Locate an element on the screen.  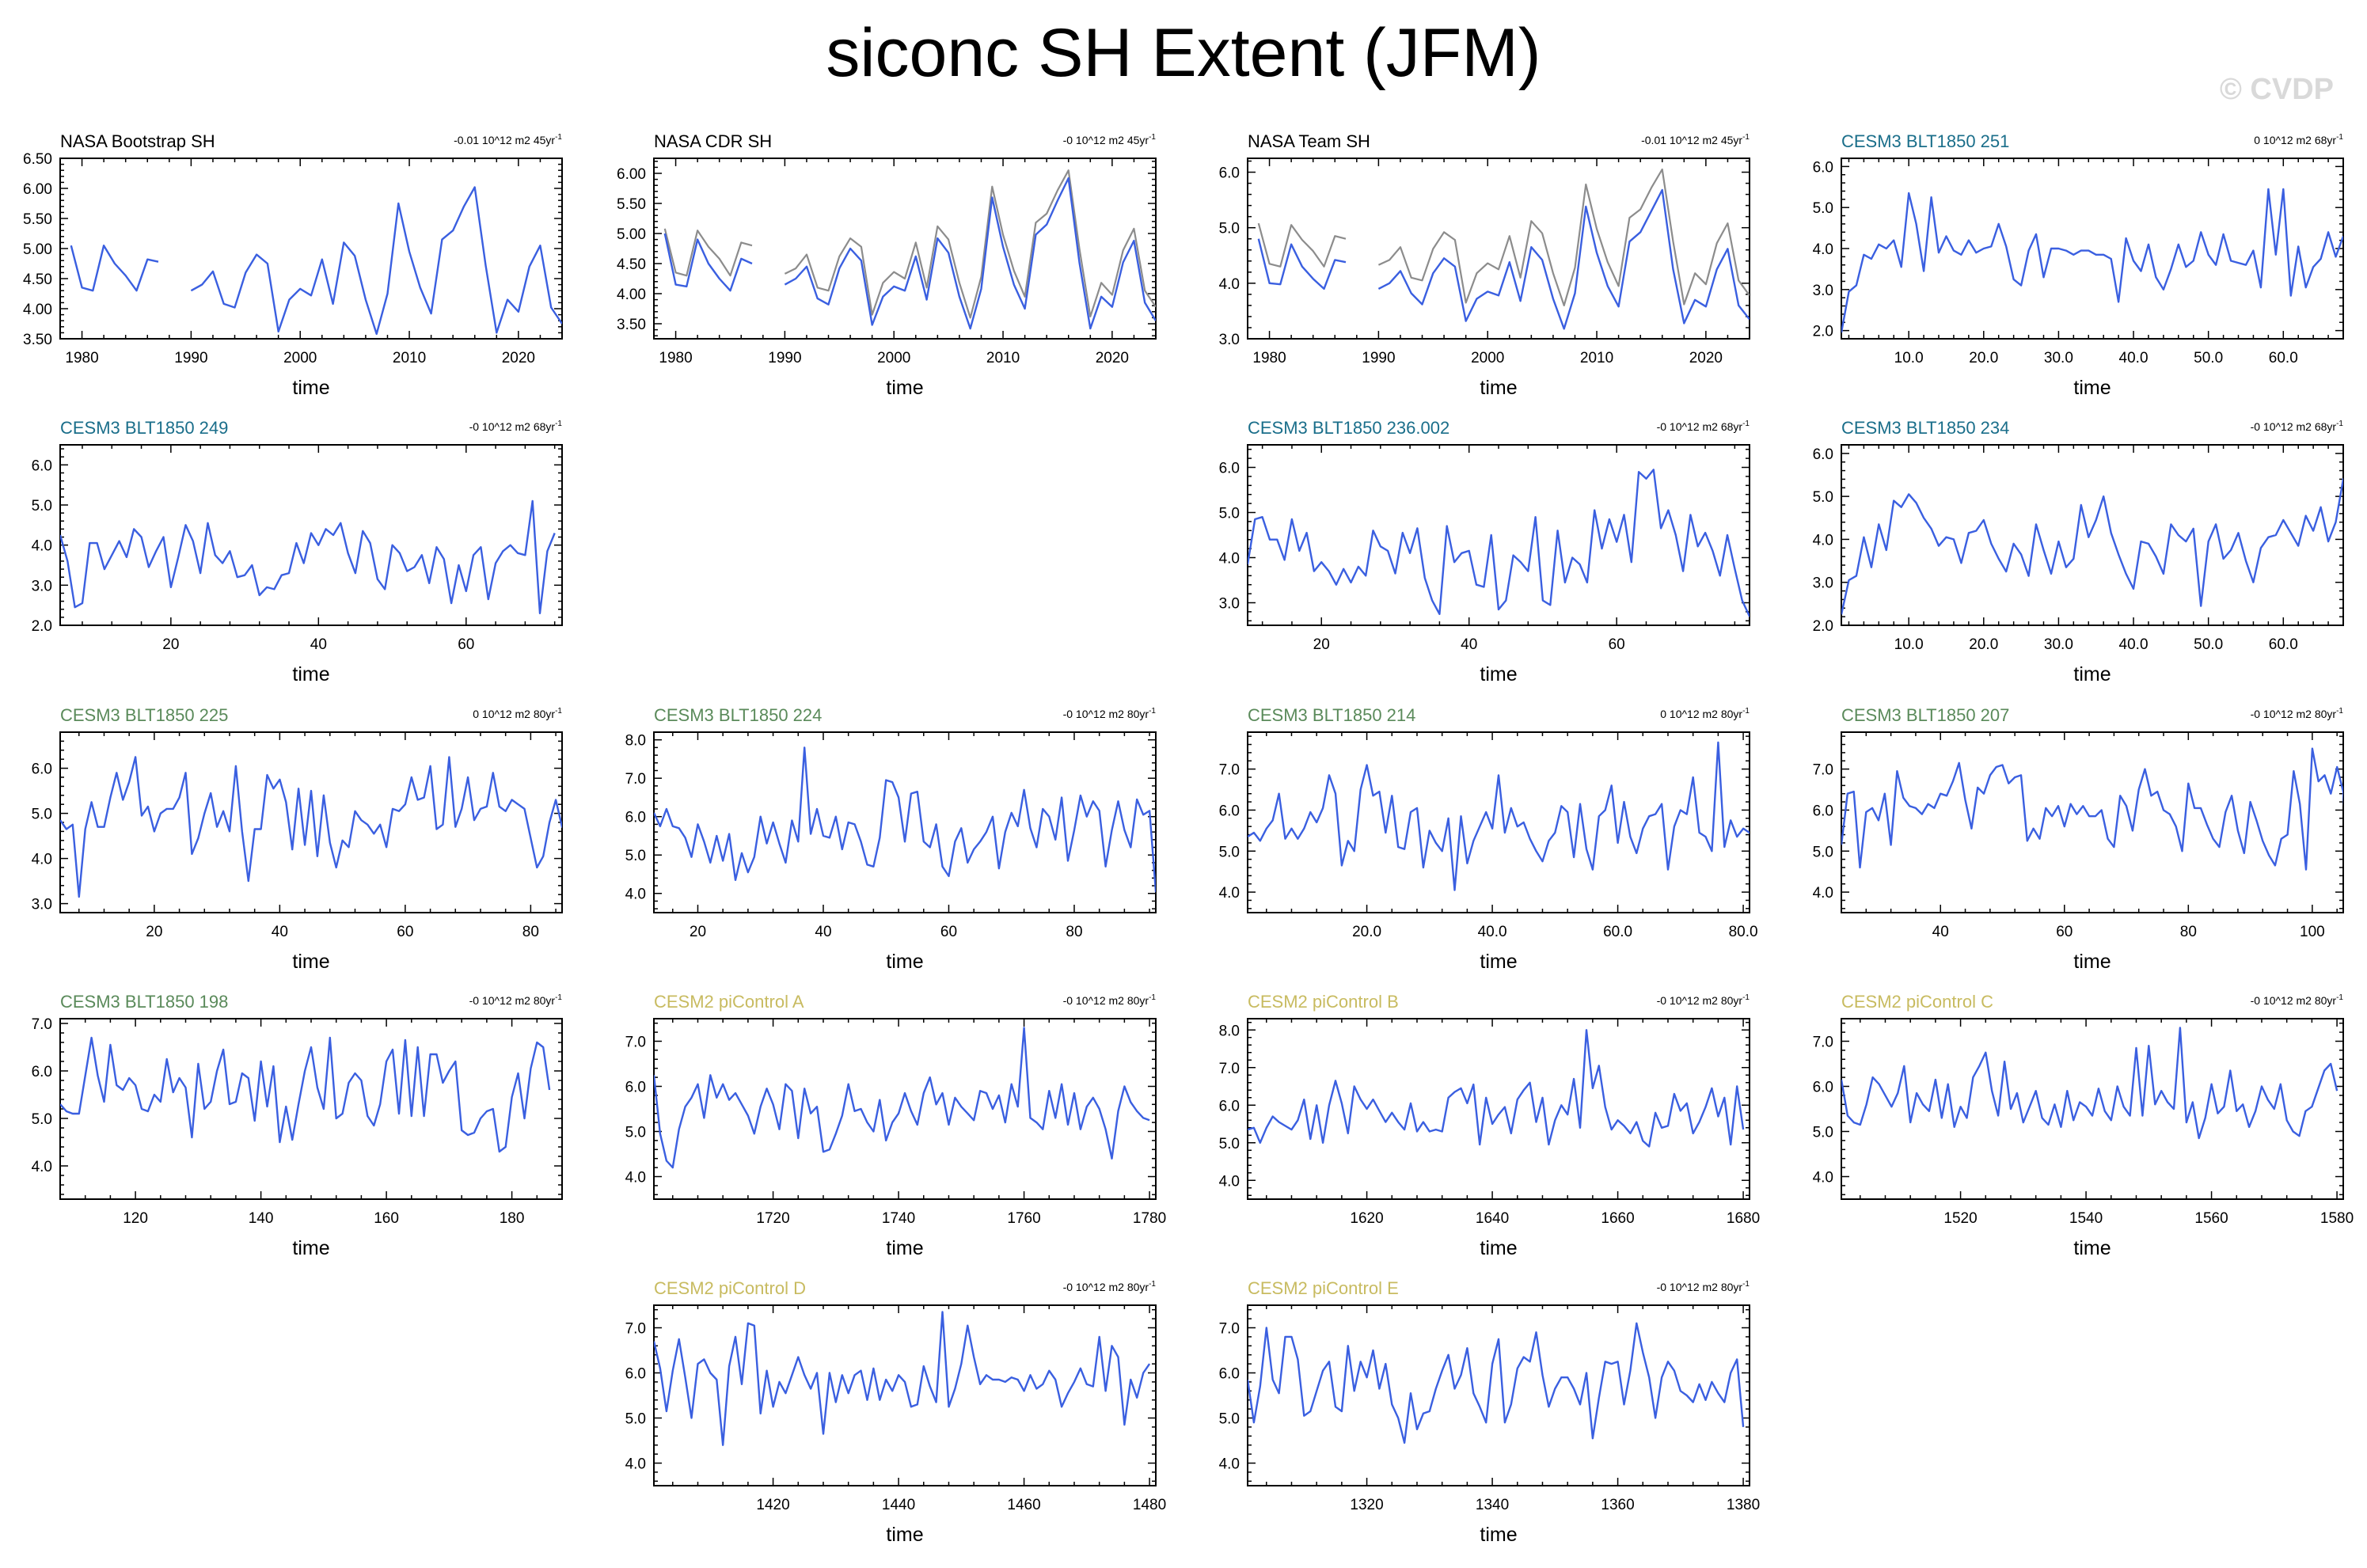
x-tick-label: 1480 is located at coordinates (1149, 1505).